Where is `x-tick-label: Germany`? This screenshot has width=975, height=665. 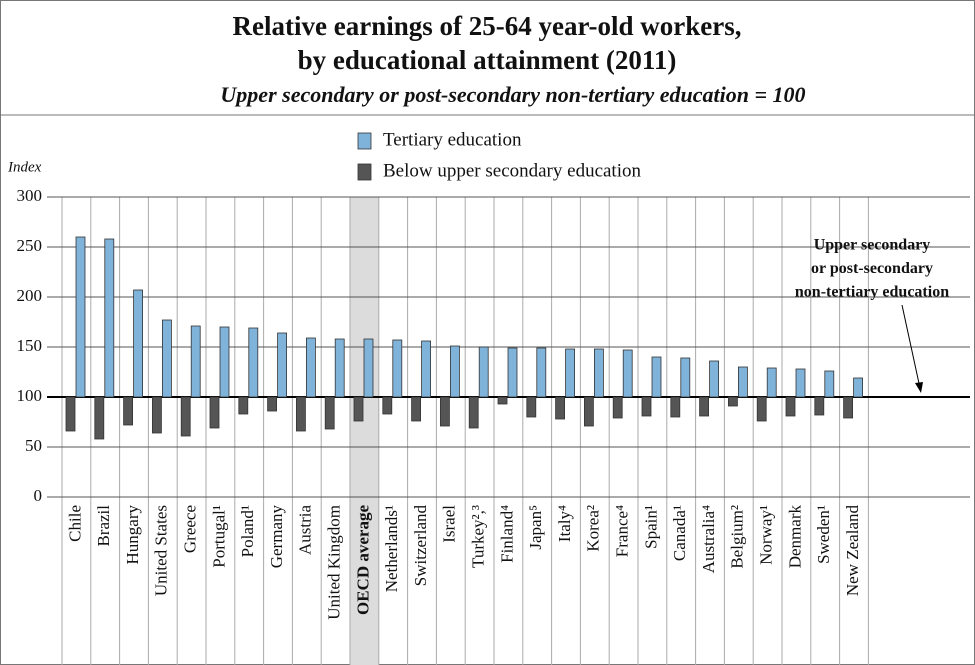
x-tick-label: Germany is located at coordinates (276, 537).